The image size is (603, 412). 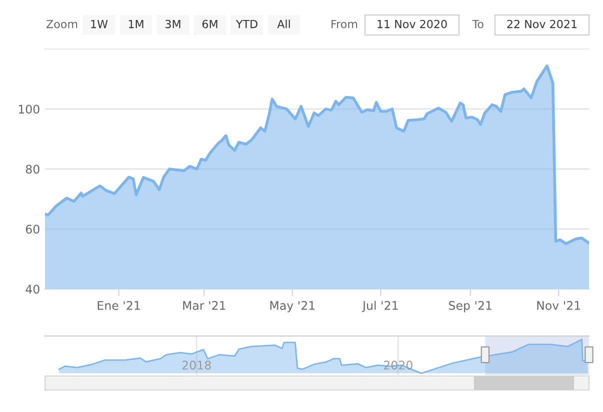 I want to click on text: To, so click(x=478, y=24).